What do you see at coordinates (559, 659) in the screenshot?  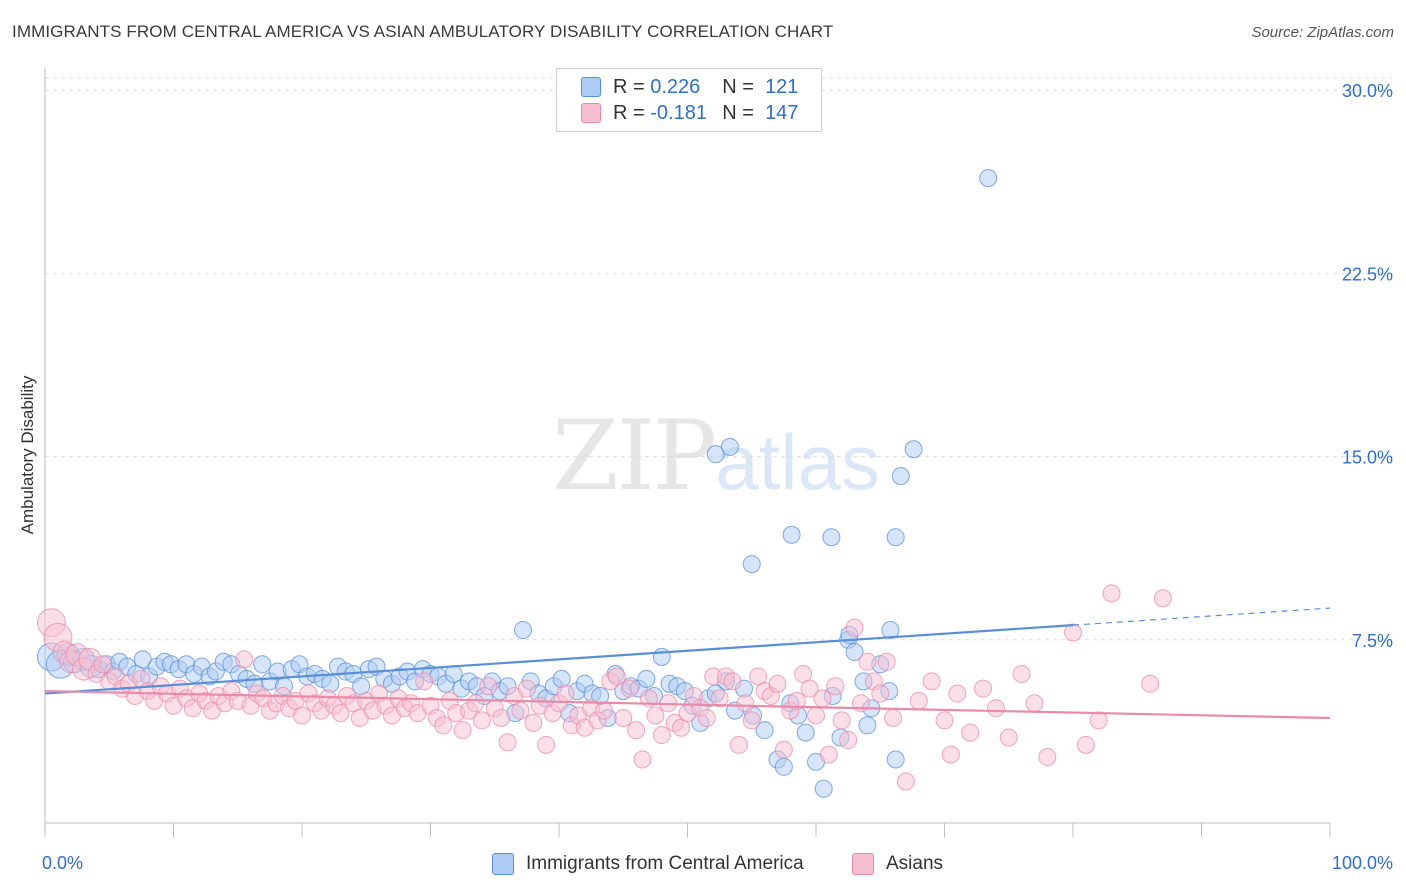 I see `central-america-trendline` at bounding box center [559, 659].